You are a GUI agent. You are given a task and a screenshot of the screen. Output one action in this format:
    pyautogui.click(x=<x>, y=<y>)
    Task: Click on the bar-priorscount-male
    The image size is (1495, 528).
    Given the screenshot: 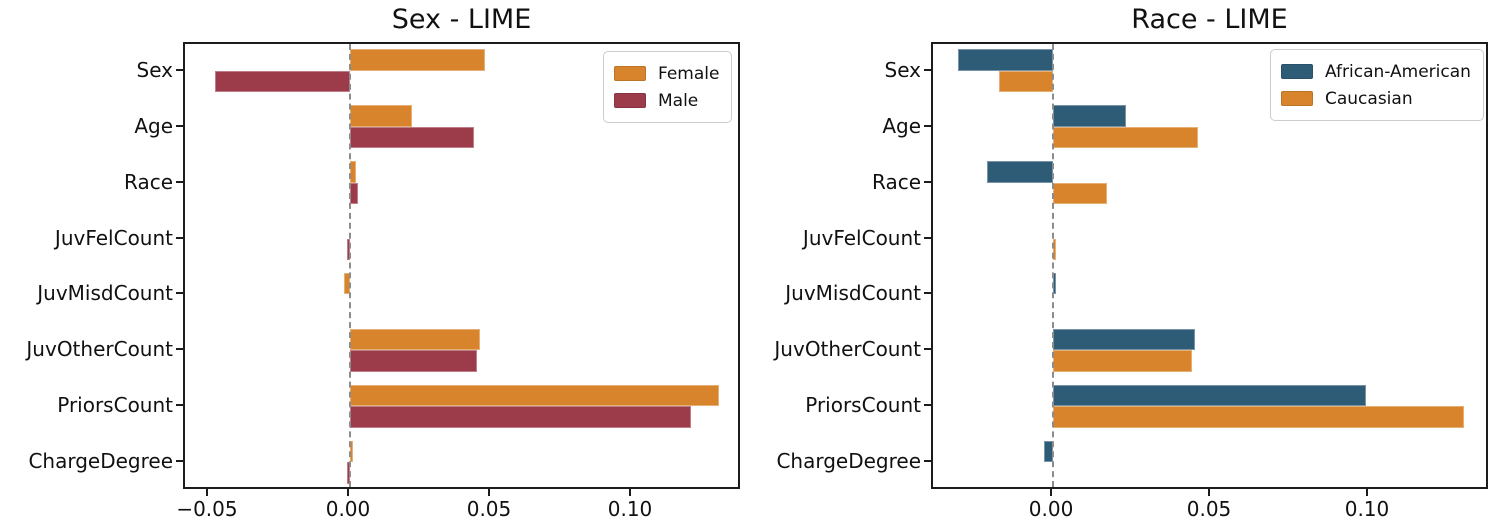 What is the action you would take?
    pyautogui.click(x=520, y=417)
    